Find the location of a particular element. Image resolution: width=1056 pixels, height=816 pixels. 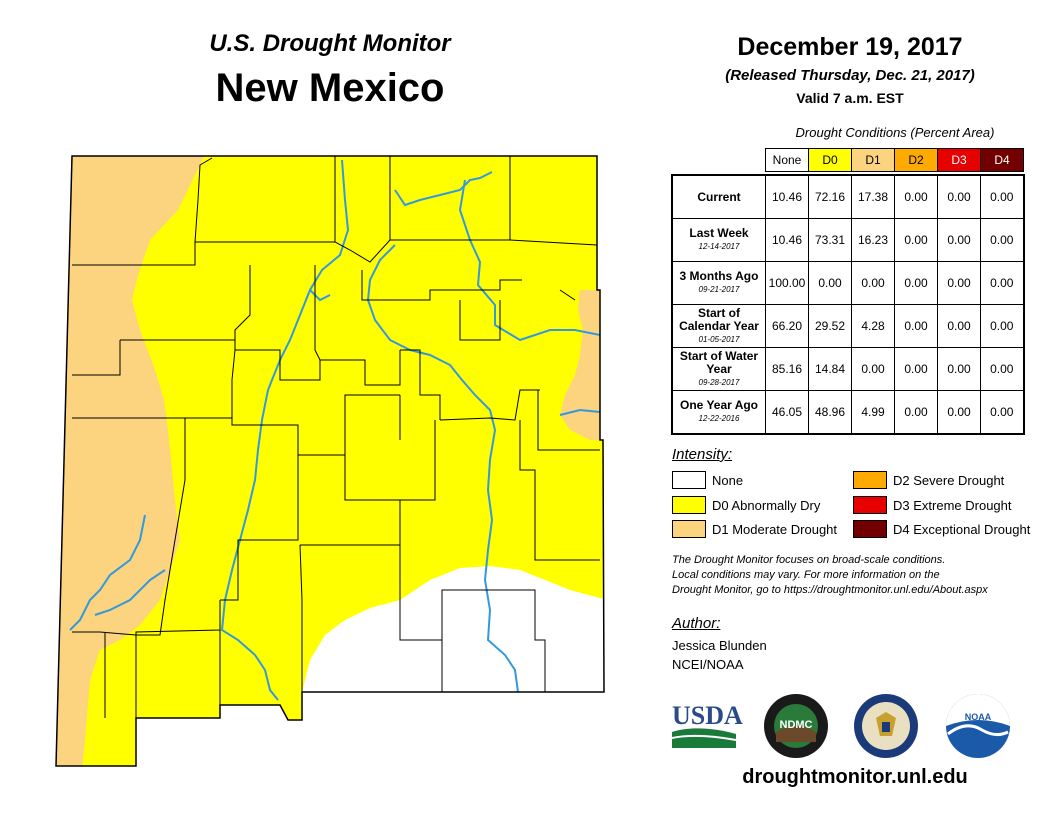

cell-value: 4.28 is located at coordinates (873, 326).